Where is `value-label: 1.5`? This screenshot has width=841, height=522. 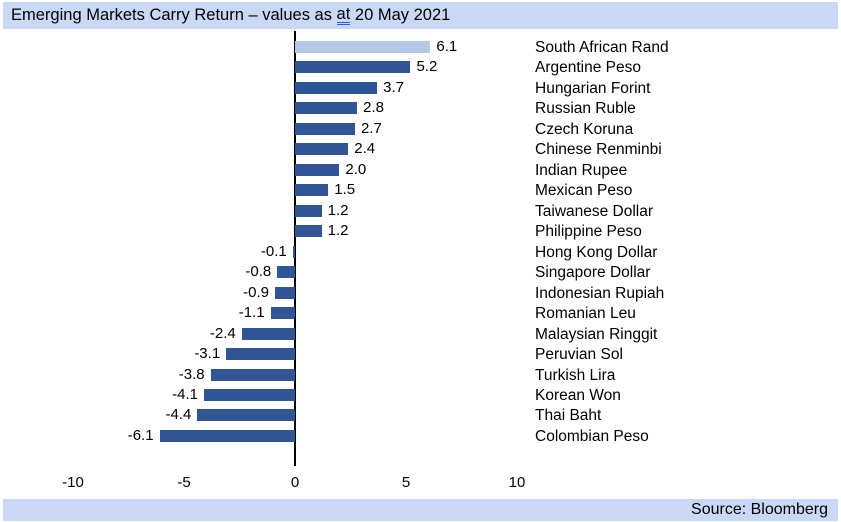 value-label: 1.5 is located at coordinates (345, 190).